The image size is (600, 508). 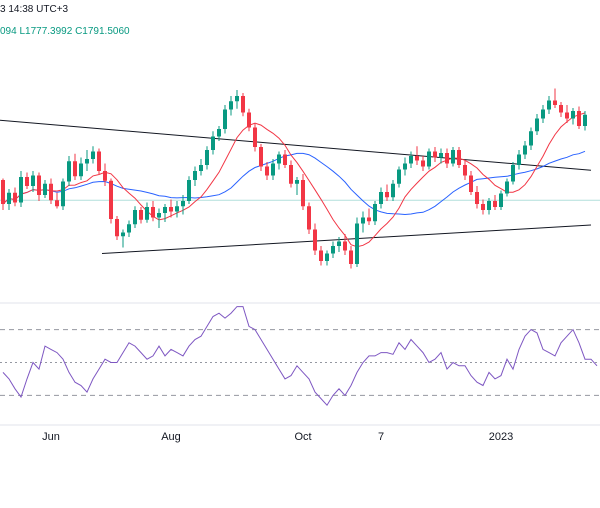 What do you see at coordinates (171, 437) in the screenshot?
I see `x-tick-label: Aug` at bounding box center [171, 437].